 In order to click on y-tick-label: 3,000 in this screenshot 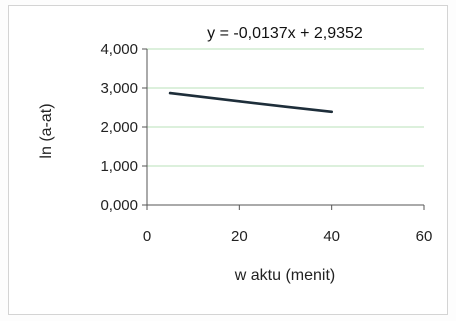, I will do `click(119, 88)`.